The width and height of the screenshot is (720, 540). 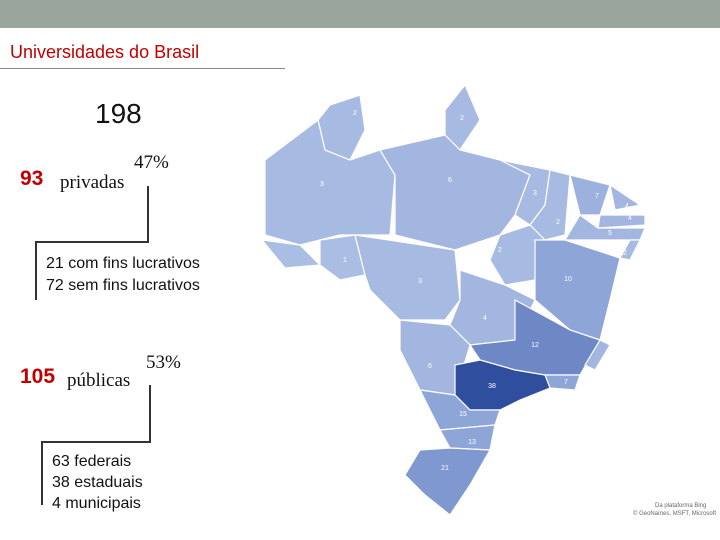 I want to click on public-label: públicas, so click(x=99, y=380).